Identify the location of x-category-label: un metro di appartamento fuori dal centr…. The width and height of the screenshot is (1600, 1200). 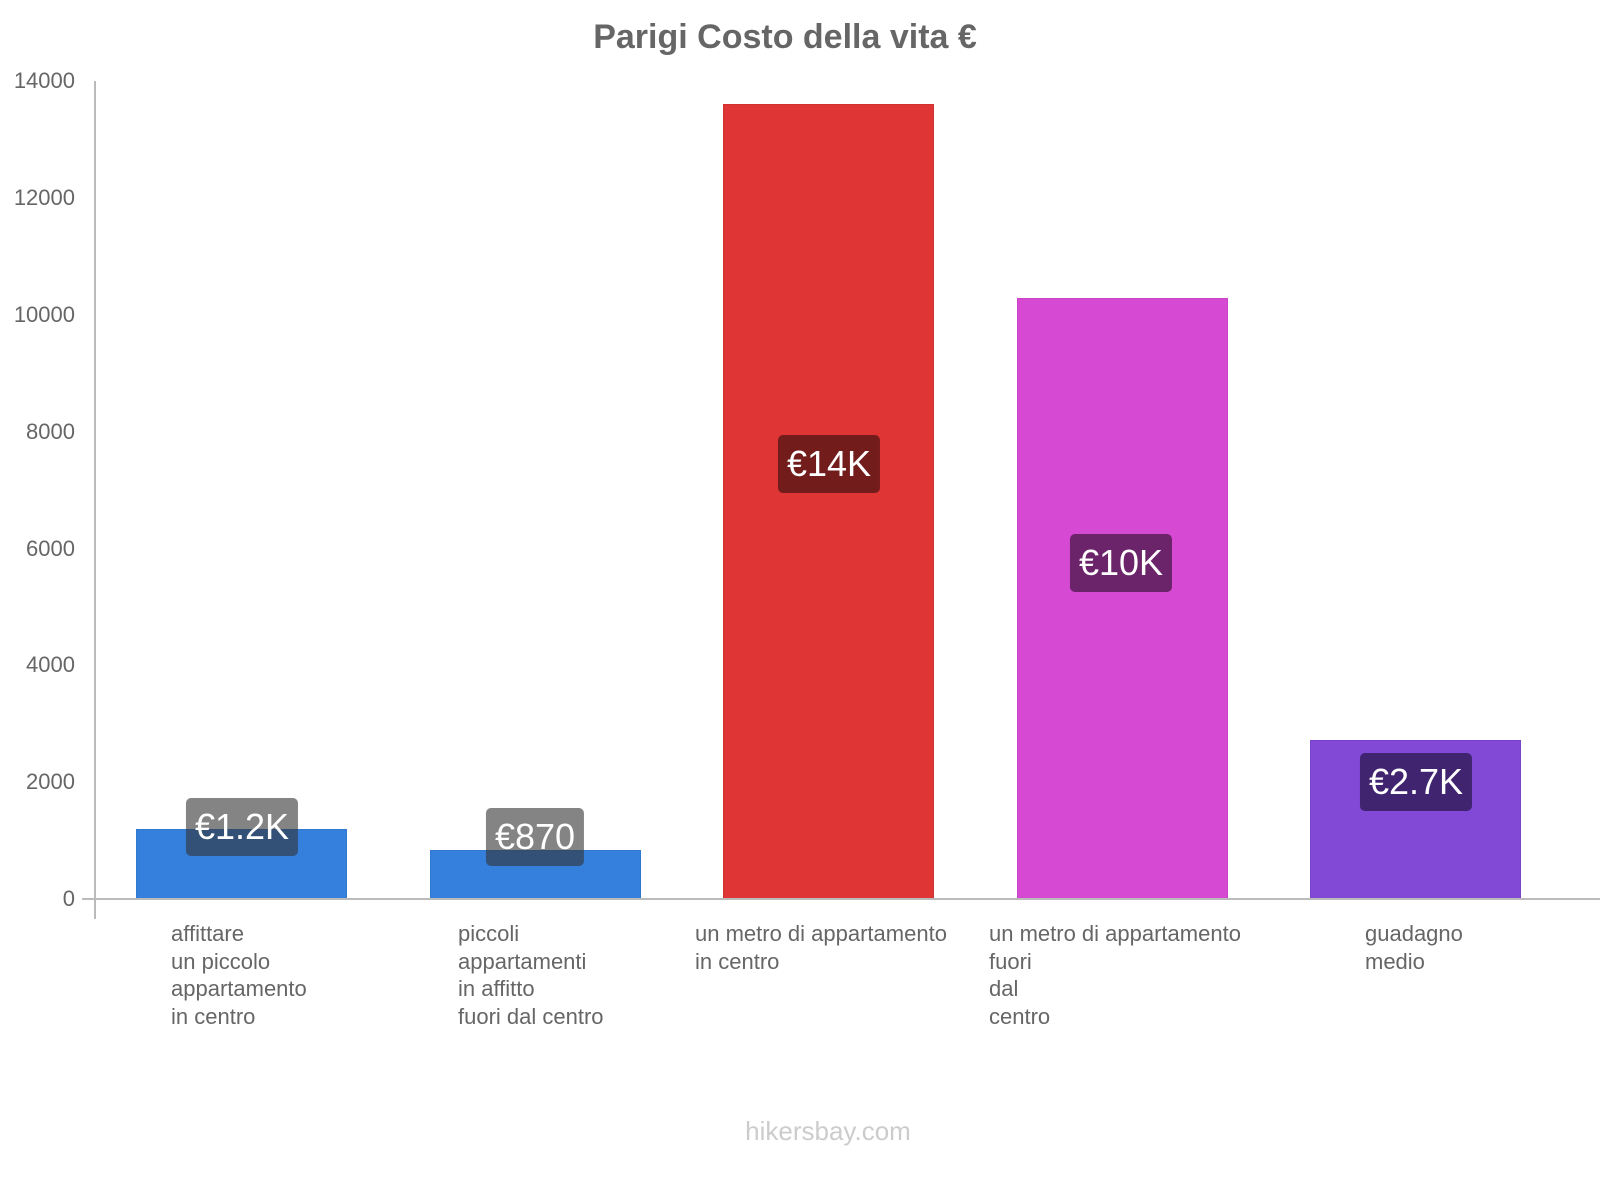
(1115, 975).